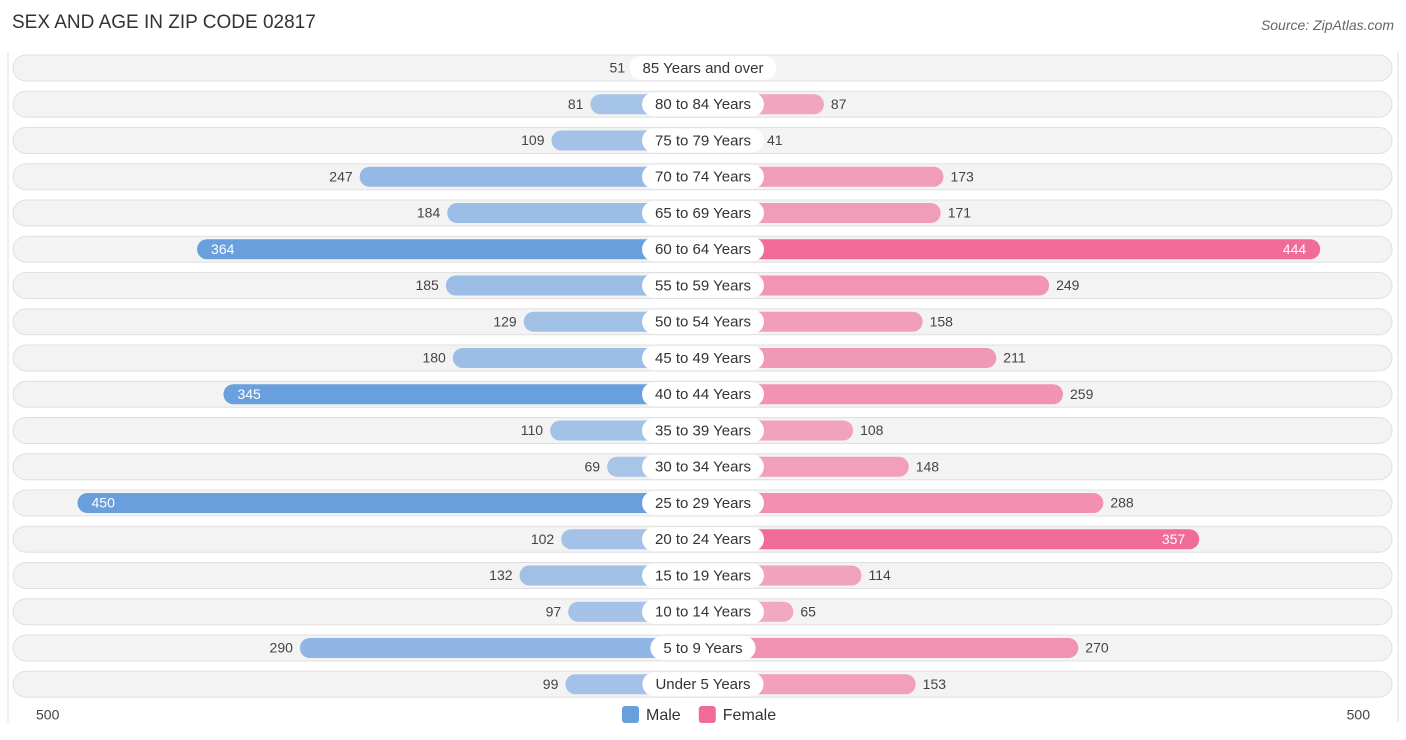 This screenshot has width=1406, height=740. What do you see at coordinates (960, 213) in the screenshot?
I see `value-label: 171` at bounding box center [960, 213].